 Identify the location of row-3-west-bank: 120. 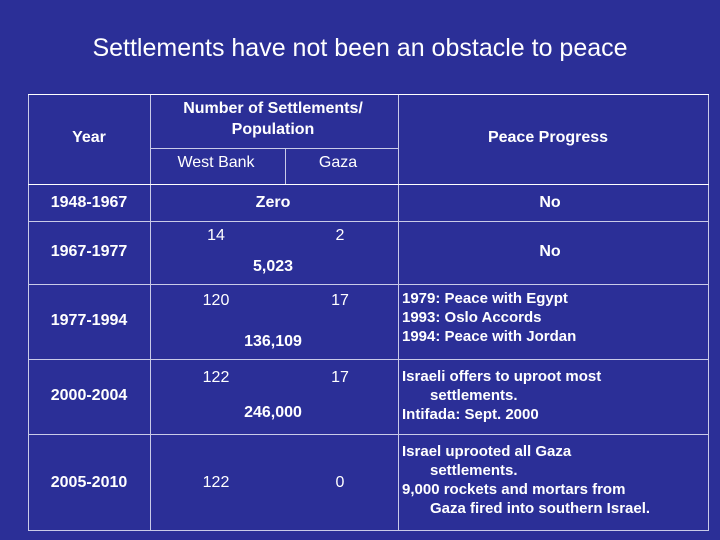
(216, 300).